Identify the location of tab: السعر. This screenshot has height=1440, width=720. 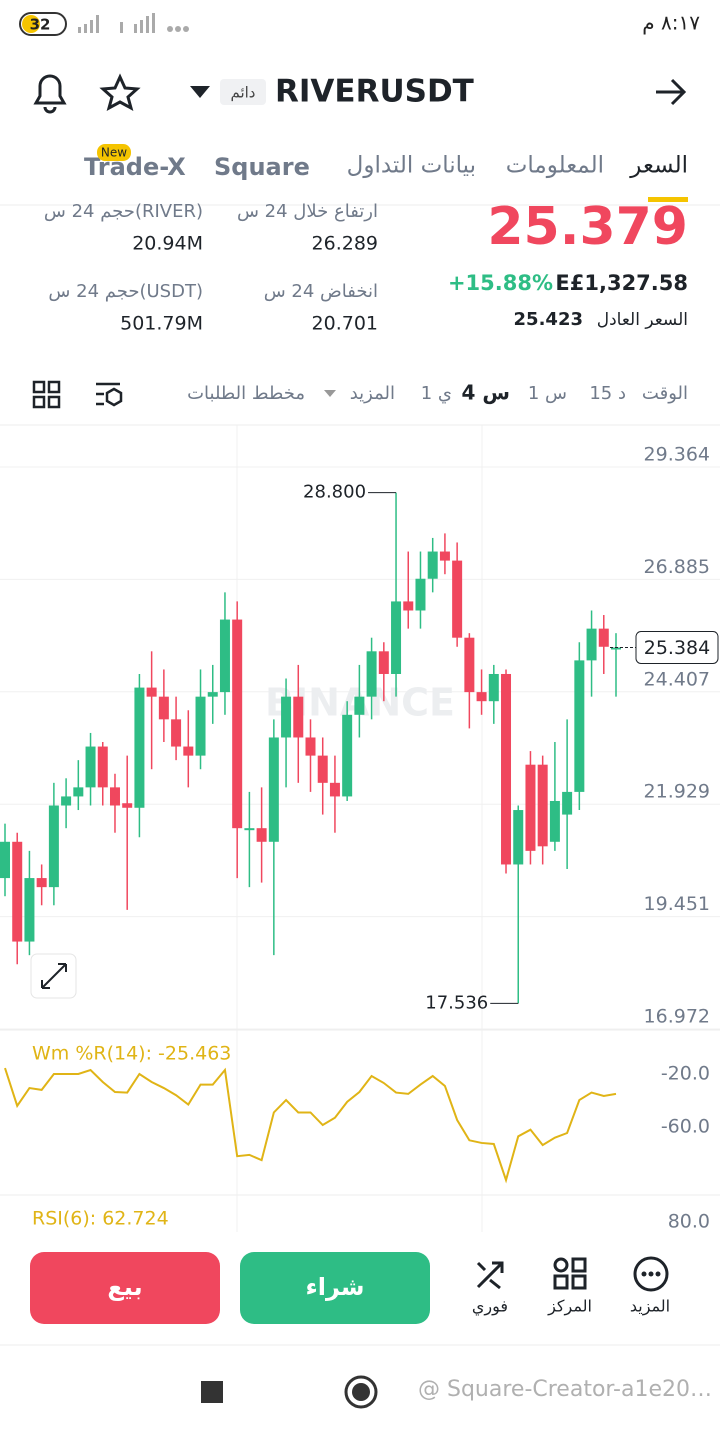
(658, 166).